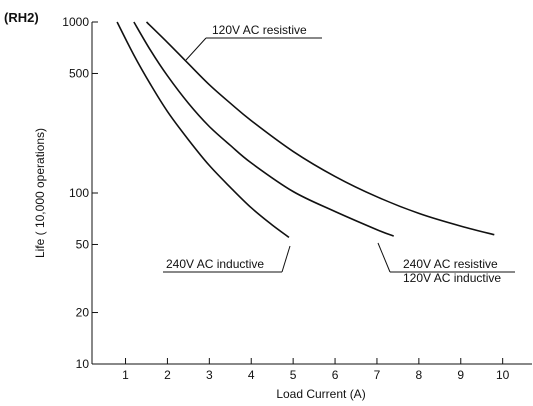  What do you see at coordinates (460, 375) in the screenshot?
I see `x-tick-label: 9` at bounding box center [460, 375].